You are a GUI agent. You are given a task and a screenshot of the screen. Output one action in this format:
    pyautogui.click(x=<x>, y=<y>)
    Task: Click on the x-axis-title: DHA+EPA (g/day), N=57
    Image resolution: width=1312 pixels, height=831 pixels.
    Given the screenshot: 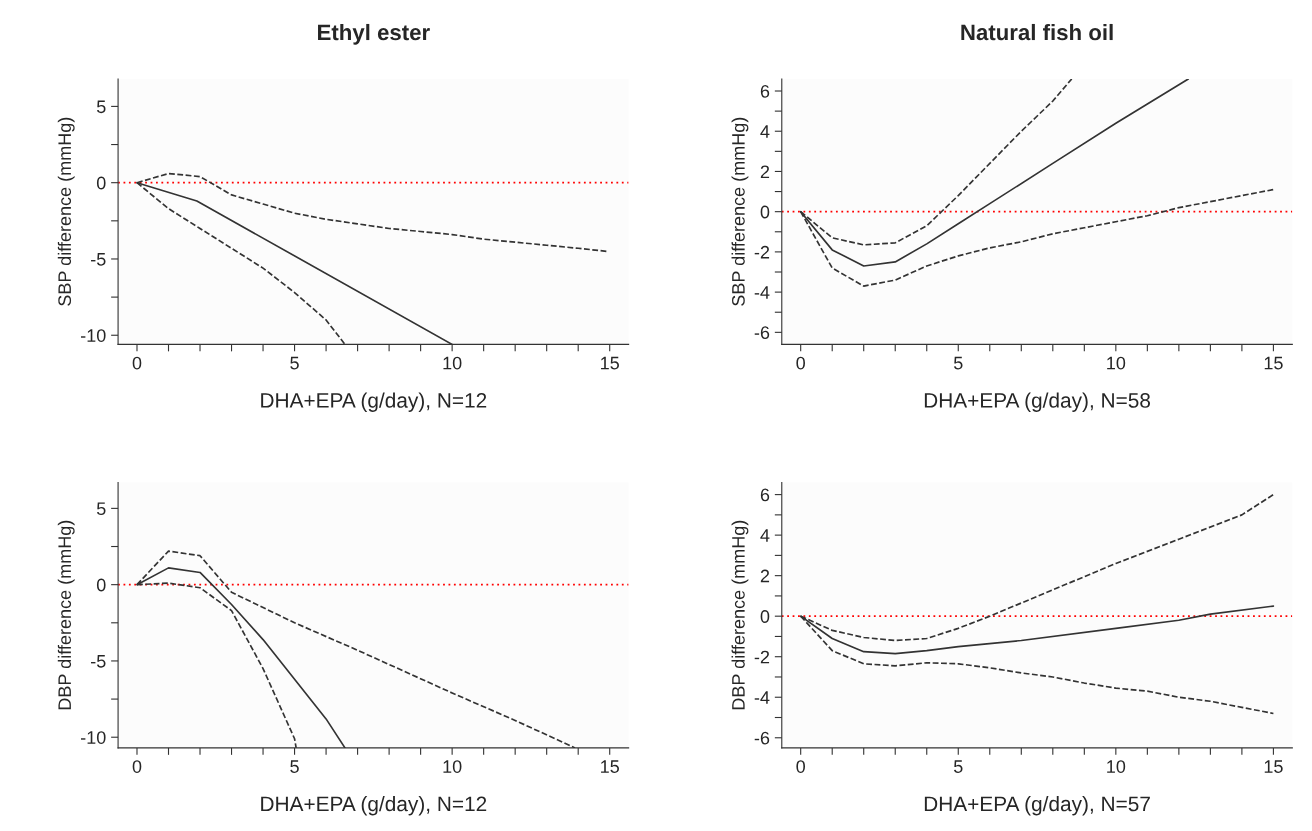 What is the action you would take?
    pyautogui.click(x=1037, y=805)
    